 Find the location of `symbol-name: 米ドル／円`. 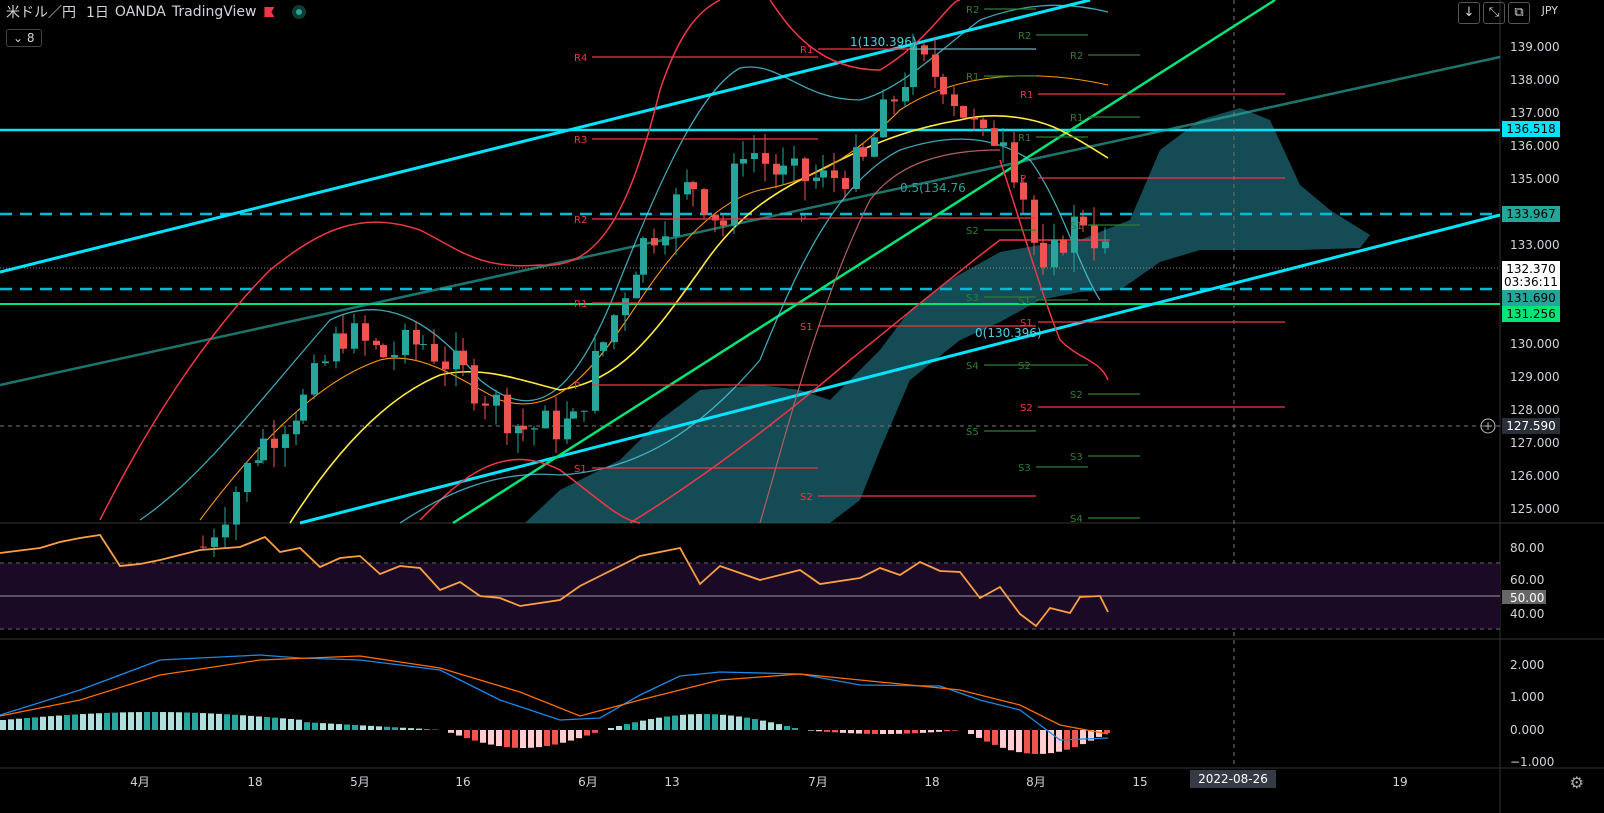

symbol-name: 米ドル／円 is located at coordinates (41, 13).